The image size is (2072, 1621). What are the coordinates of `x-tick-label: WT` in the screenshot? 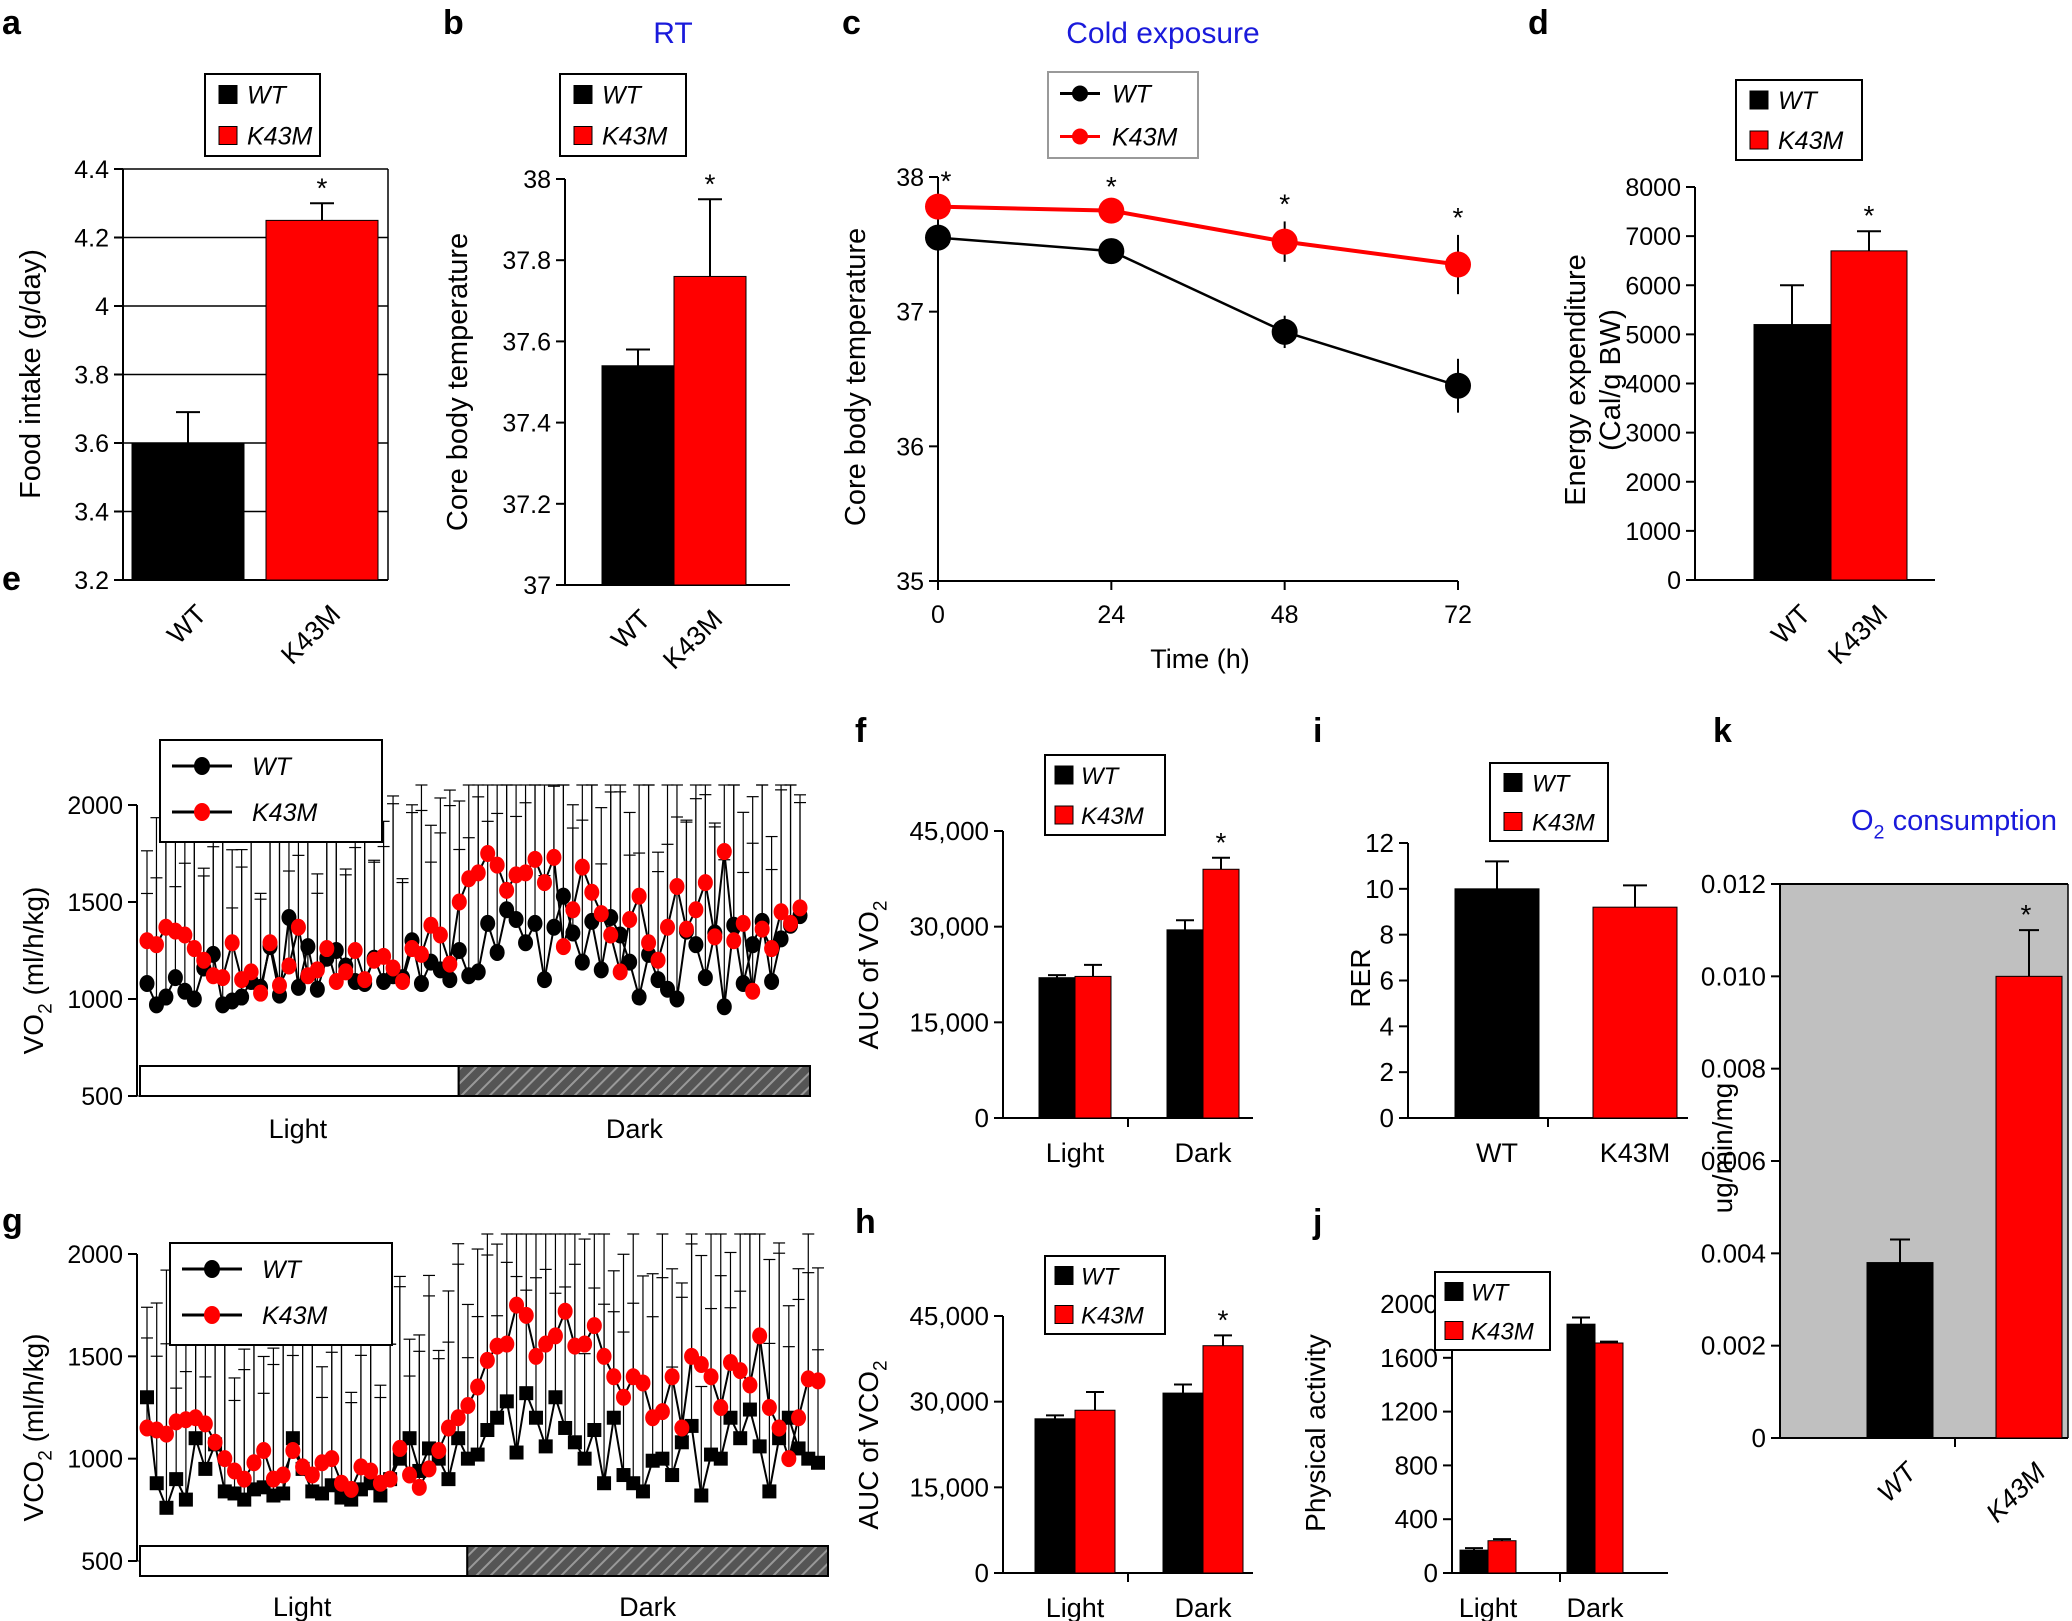 It's located at (630, 629).